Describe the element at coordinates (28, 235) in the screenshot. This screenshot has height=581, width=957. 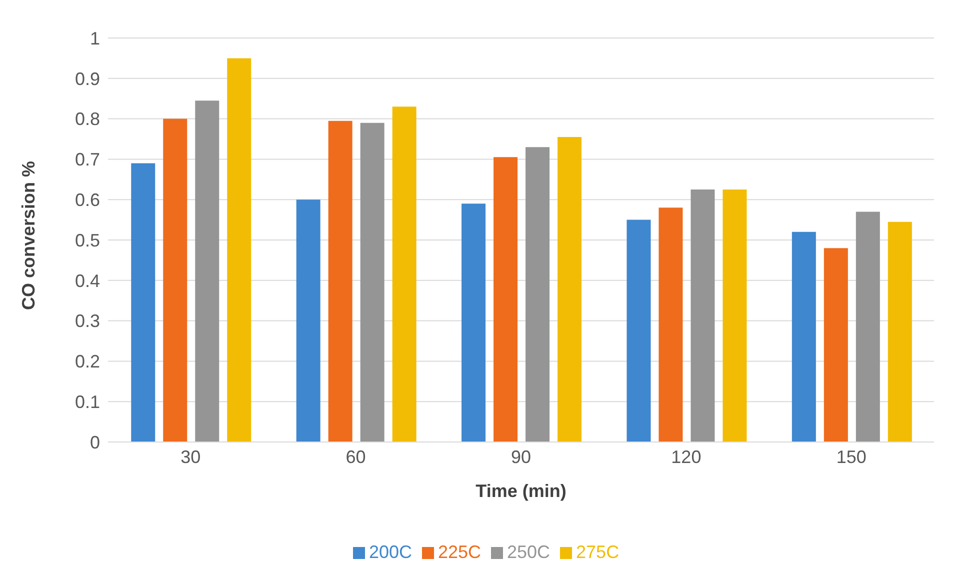
I see `y-axis-title: CO conversion %` at that location.